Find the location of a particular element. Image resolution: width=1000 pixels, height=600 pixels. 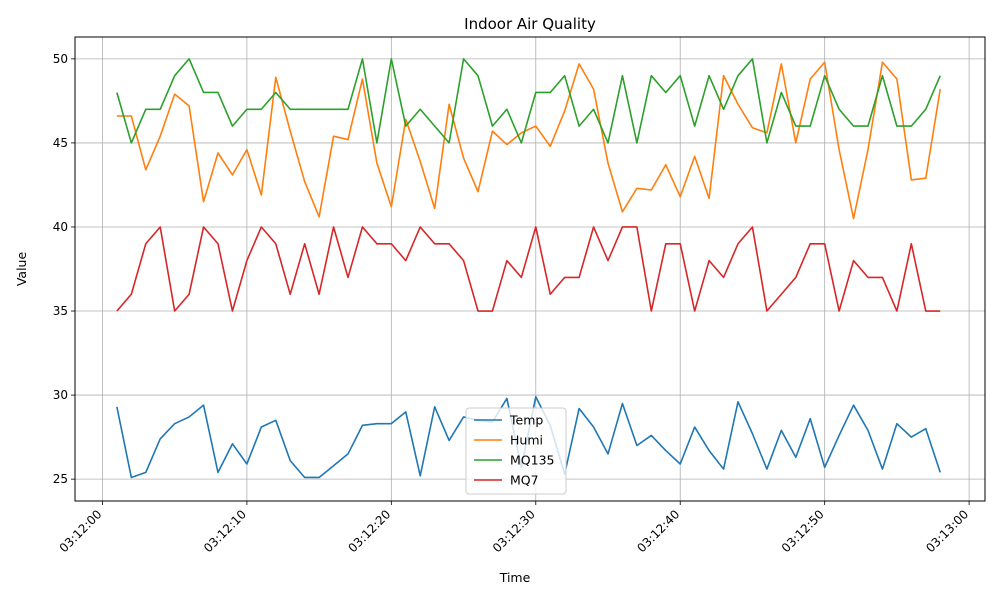

y-tick-label: 50 is located at coordinates (60, 59).